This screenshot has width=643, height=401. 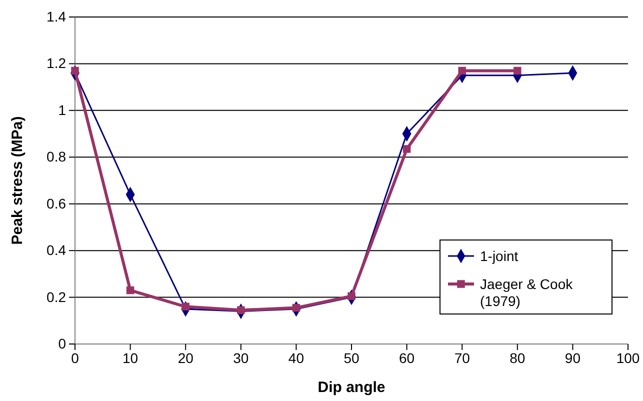 I want to click on x-axis-title: Dip angle, so click(x=352, y=387).